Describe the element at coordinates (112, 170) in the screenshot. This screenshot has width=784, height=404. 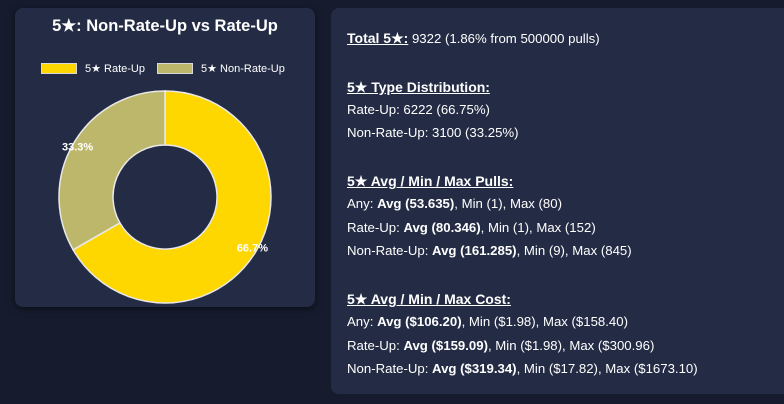
I see `slice-non-rate-up` at that location.